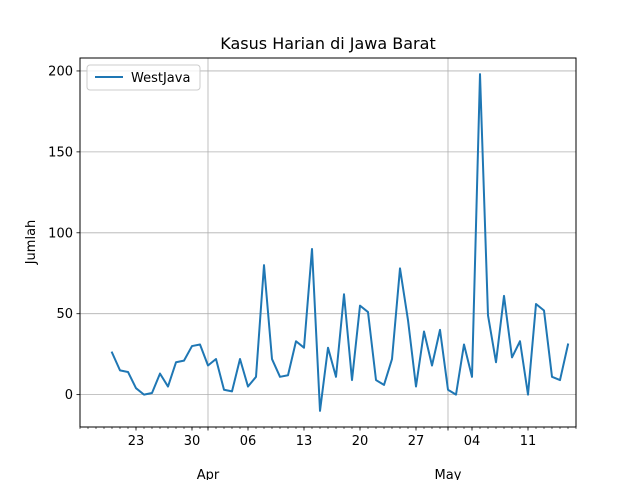 The height and width of the screenshot is (480, 640). Describe the element at coordinates (248, 441) in the screenshot. I see `x-tick-label: 06` at that location.